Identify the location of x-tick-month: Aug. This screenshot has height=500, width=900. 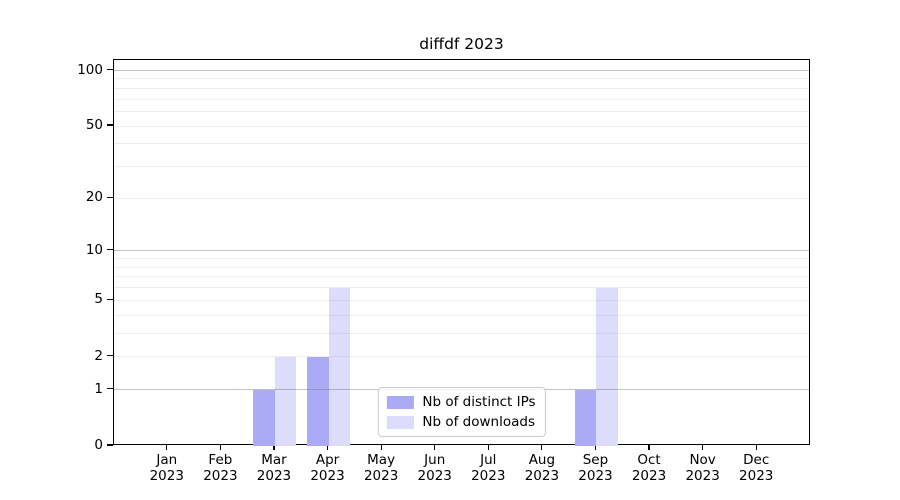
(542, 460).